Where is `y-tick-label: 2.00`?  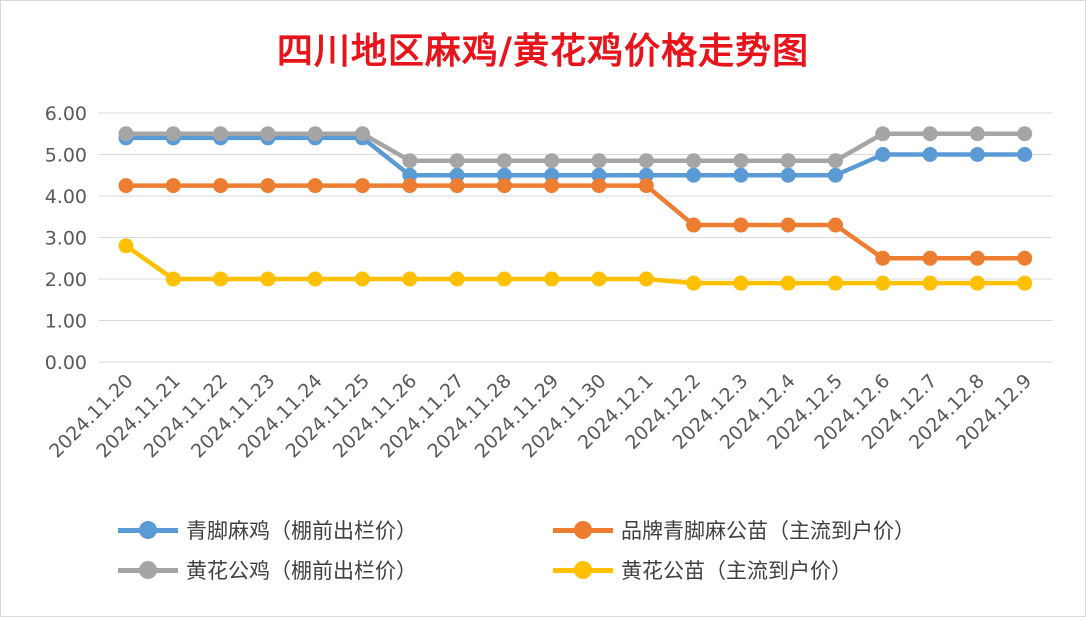 y-tick-label: 2.00 is located at coordinates (66, 280).